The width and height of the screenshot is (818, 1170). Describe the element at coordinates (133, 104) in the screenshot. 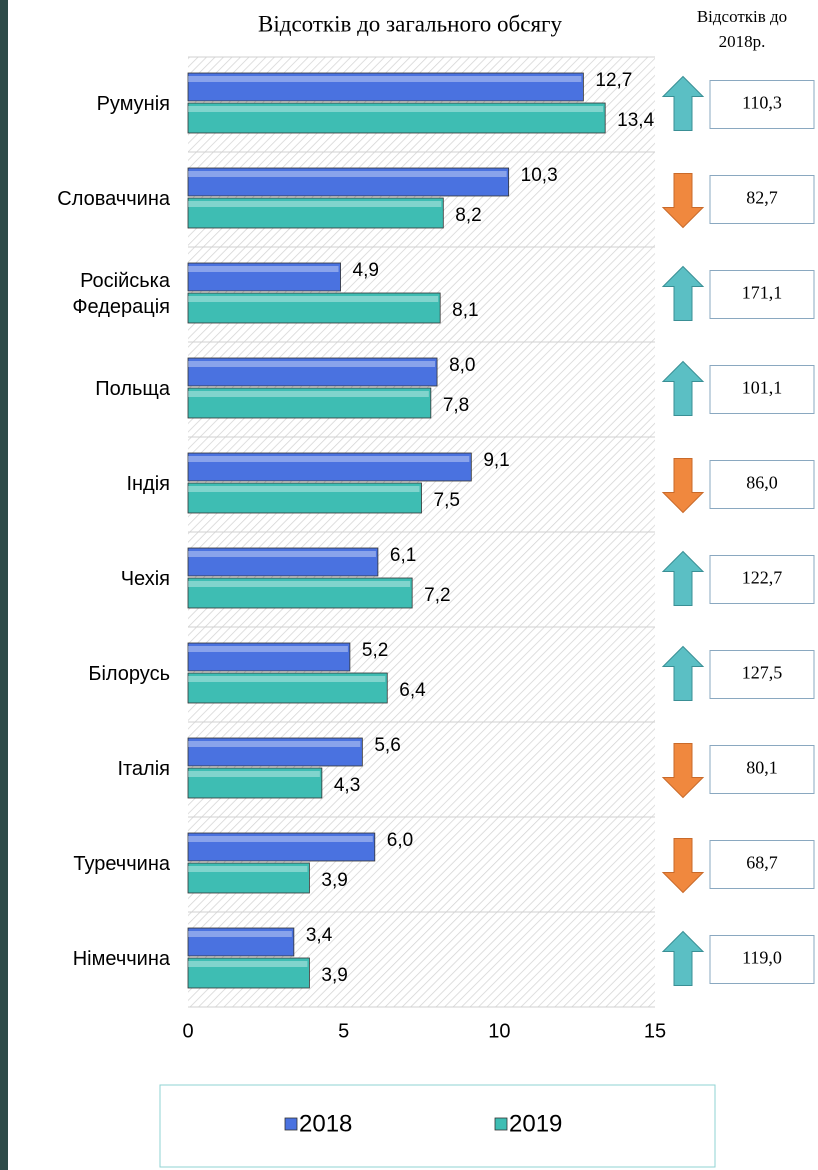

I see `y-tick-label: Румунія` at that location.